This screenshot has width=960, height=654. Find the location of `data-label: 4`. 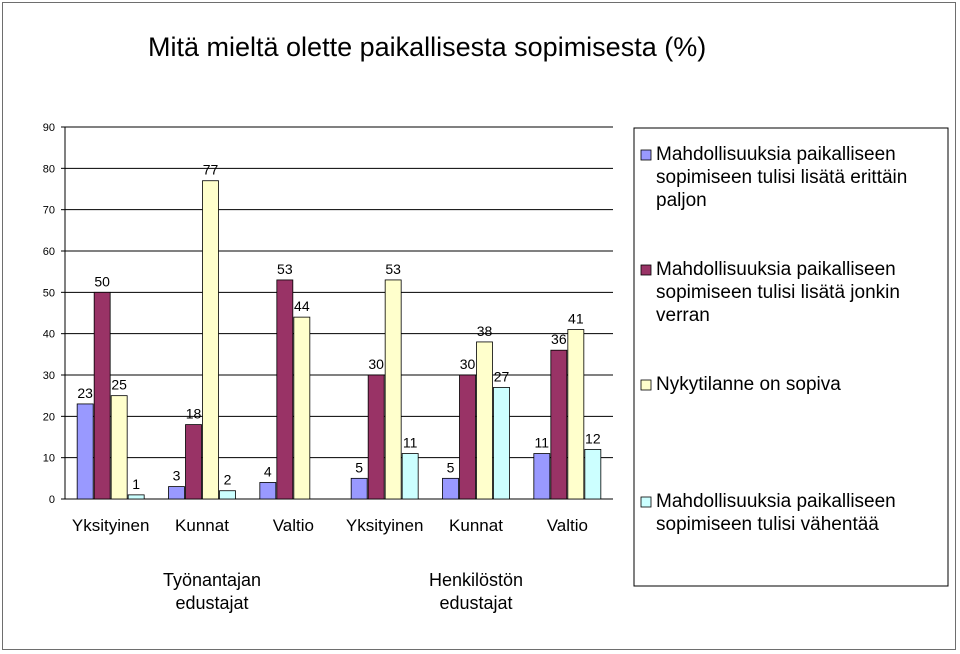

data-label: 4 is located at coordinates (268, 471).